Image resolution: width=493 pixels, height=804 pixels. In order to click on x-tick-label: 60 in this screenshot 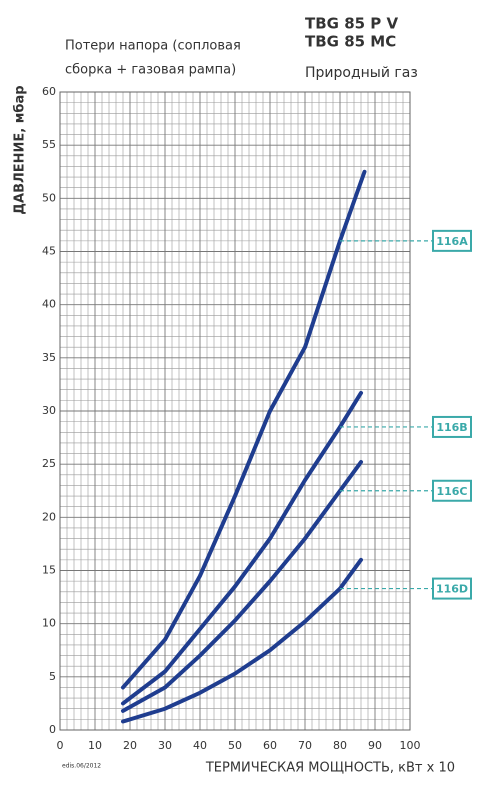, I will do `click(270, 745)`.